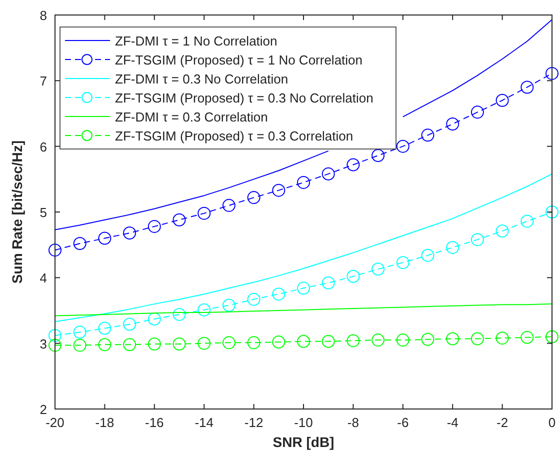  Describe the element at coordinates (201, 79) in the screenshot. I see `legend-label: ZF-DMI τ = 0.3 No Correlation` at that location.